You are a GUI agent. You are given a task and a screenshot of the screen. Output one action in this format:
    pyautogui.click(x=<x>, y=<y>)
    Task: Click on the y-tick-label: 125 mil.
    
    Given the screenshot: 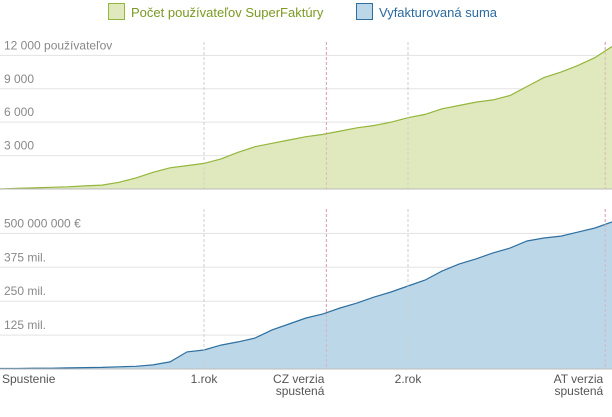 What is the action you would take?
    pyautogui.click(x=25, y=325)
    